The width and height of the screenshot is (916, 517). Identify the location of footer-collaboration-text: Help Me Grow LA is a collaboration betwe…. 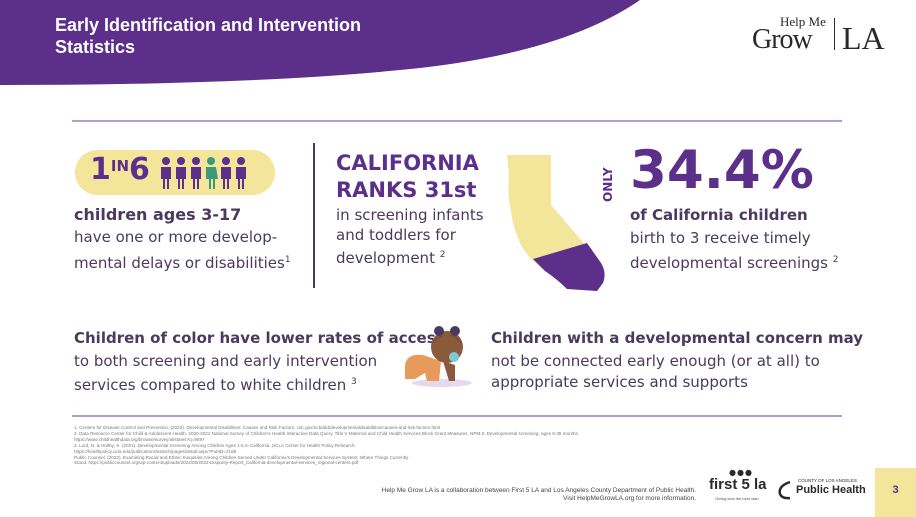
(538, 494).